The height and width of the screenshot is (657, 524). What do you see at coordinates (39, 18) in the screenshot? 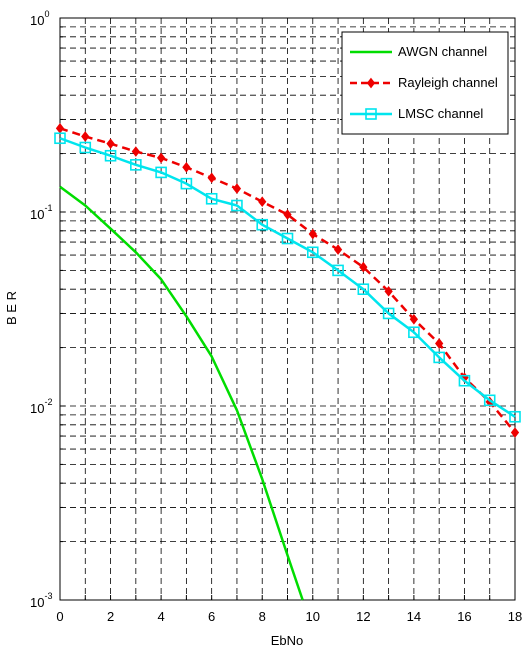
I see `y-tick-label: 10⁰` at bounding box center [39, 18].